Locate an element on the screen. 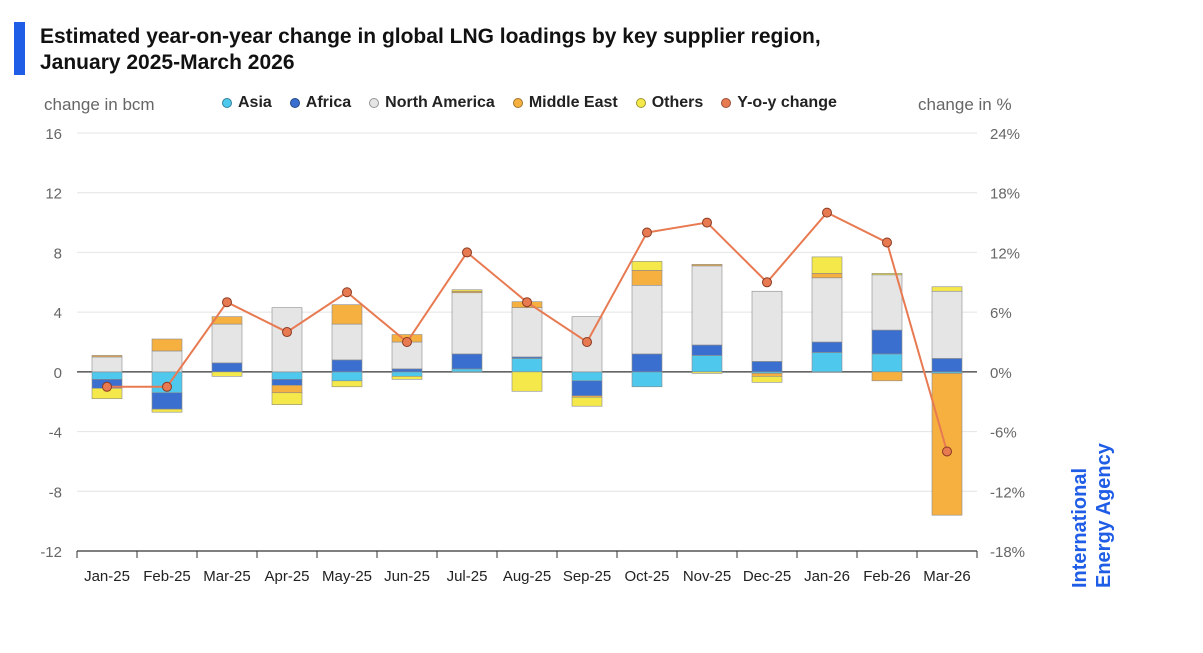 This screenshot has width=1203, height=653. legend-swatch-others is located at coordinates (640, 103).